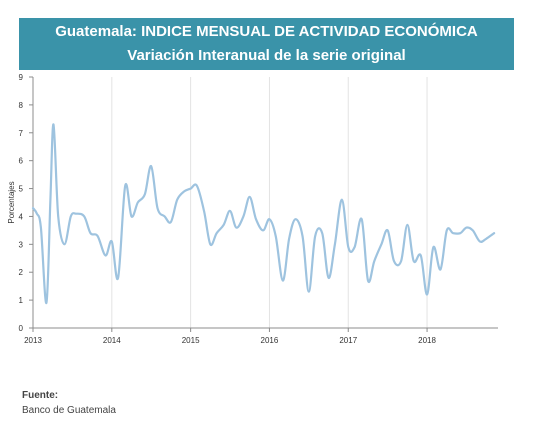 Image resolution: width=542 pixels, height=435 pixels. What do you see at coordinates (69, 410) in the screenshot?
I see `source-text: Banco de Guatemala` at bounding box center [69, 410].